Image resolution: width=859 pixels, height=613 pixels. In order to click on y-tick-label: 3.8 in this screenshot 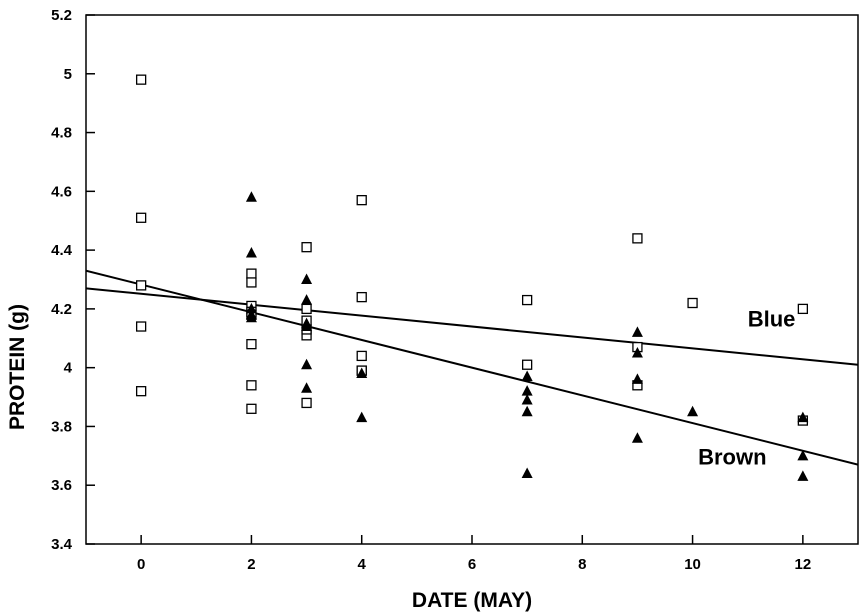, I will do `click(61, 426)`.